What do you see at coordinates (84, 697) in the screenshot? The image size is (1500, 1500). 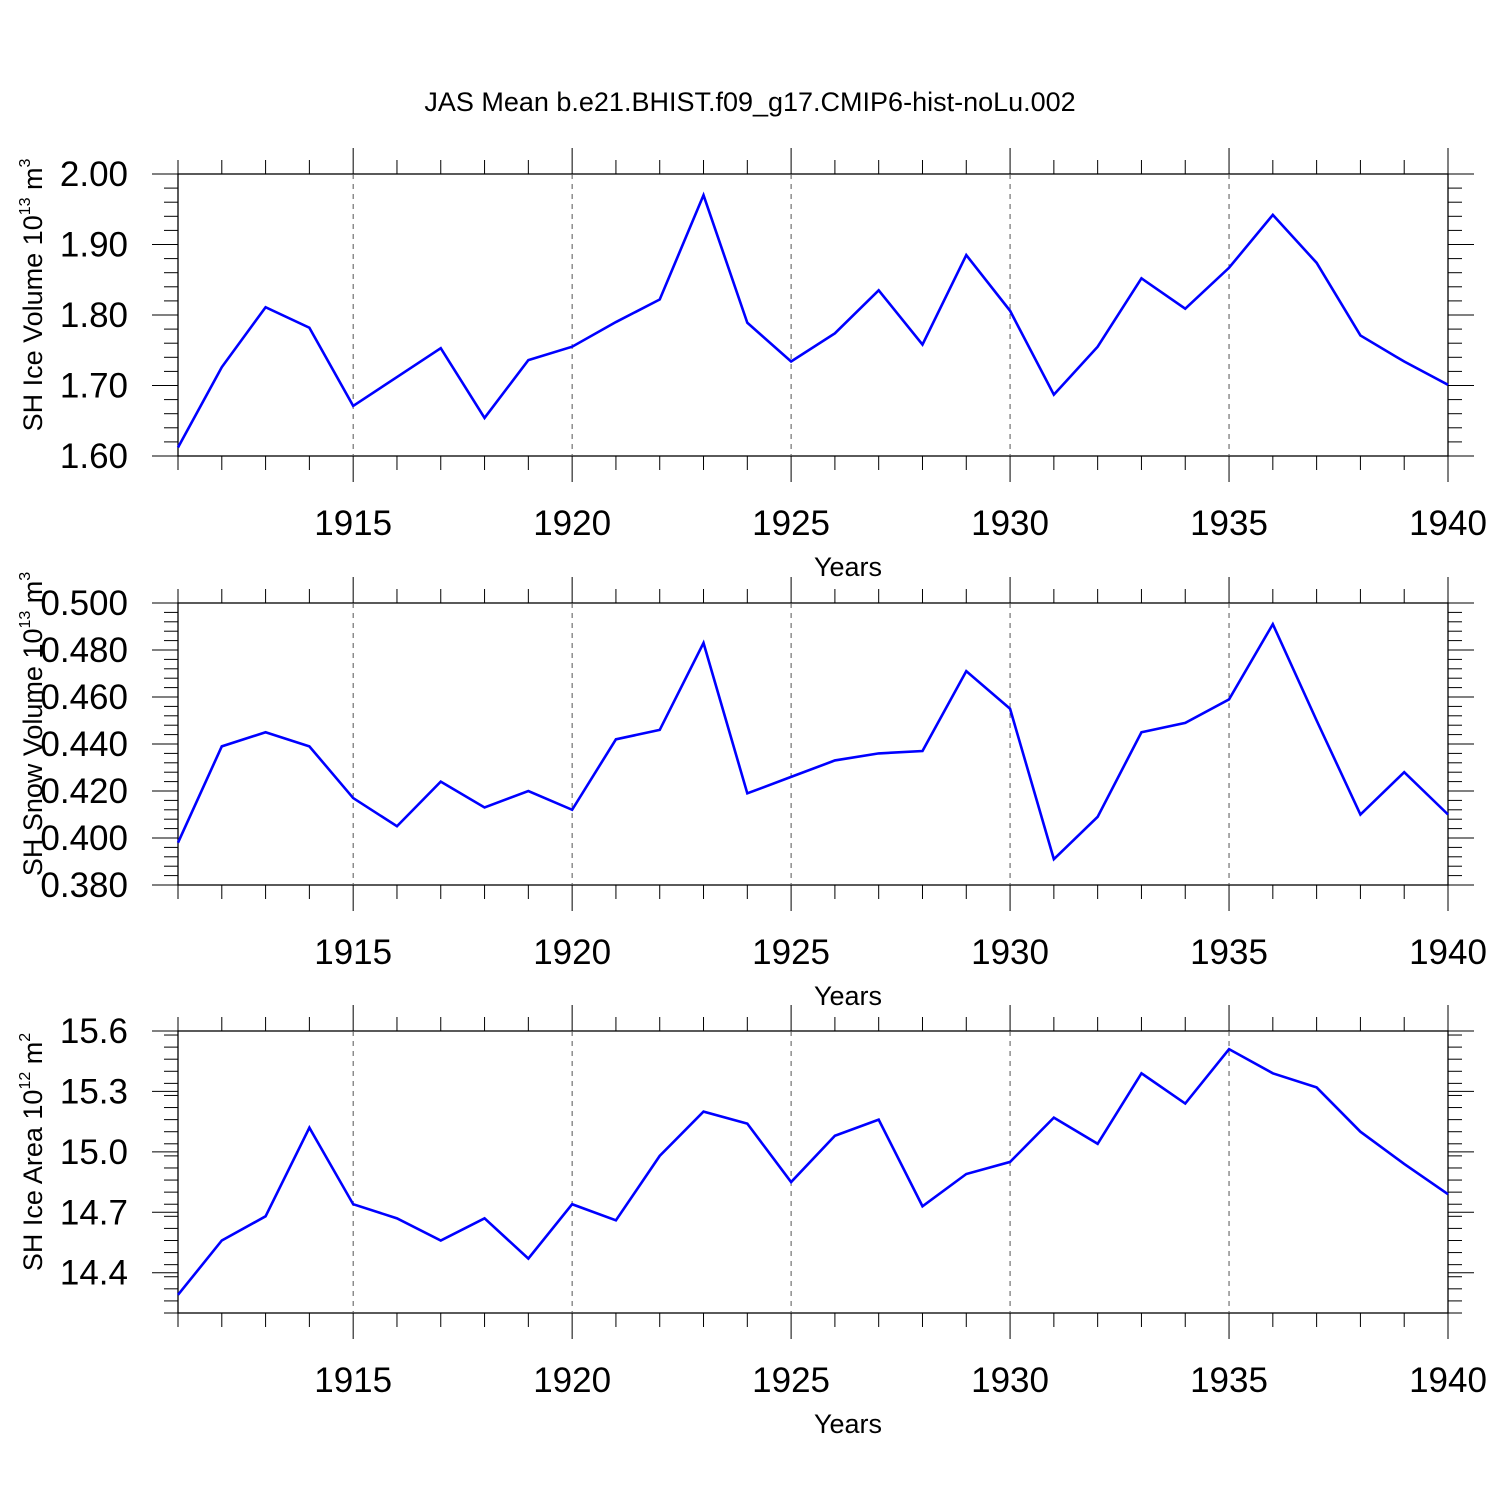 I see `y-tick-label: 0.460` at bounding box center [84, 697].